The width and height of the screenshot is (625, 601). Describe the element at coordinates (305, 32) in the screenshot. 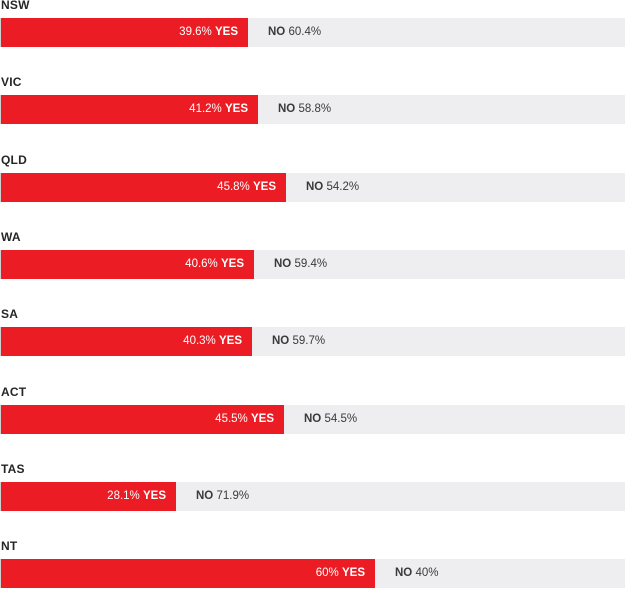

I see `no-percent: 60.4%` at that location.